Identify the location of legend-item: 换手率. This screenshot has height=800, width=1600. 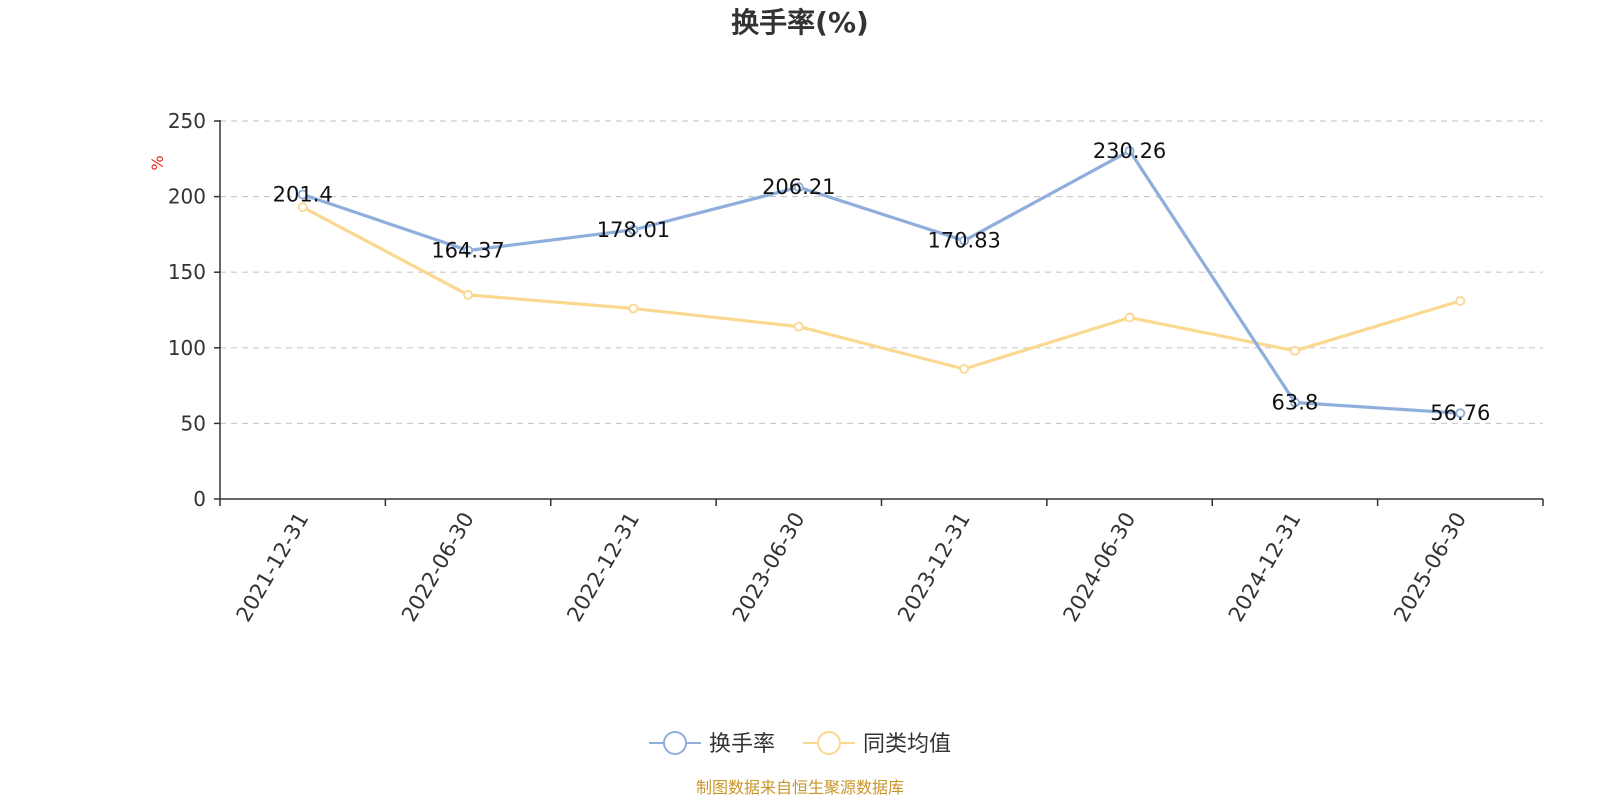
(712, 744).